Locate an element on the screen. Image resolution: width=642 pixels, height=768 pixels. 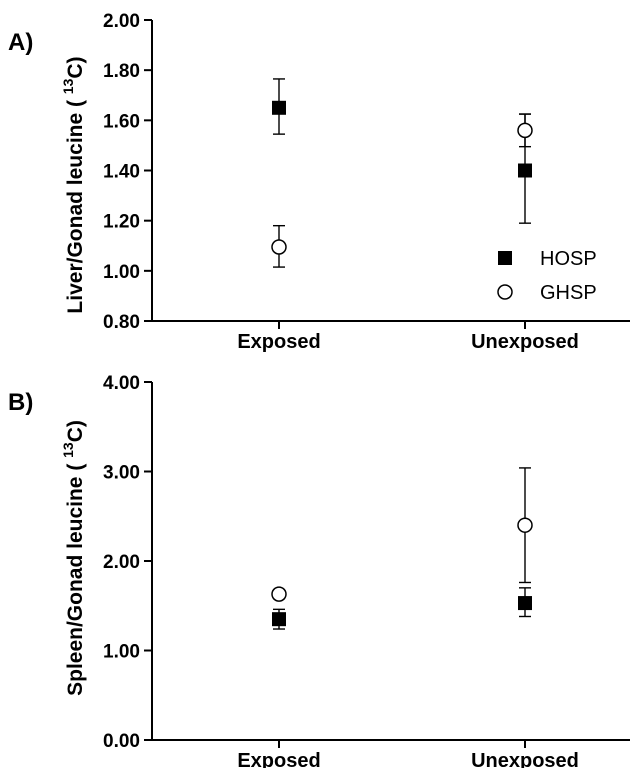
panel-a-y-axis-label: Liver/Gonad leucine ( 13C) is located at coordinates (73, 184).